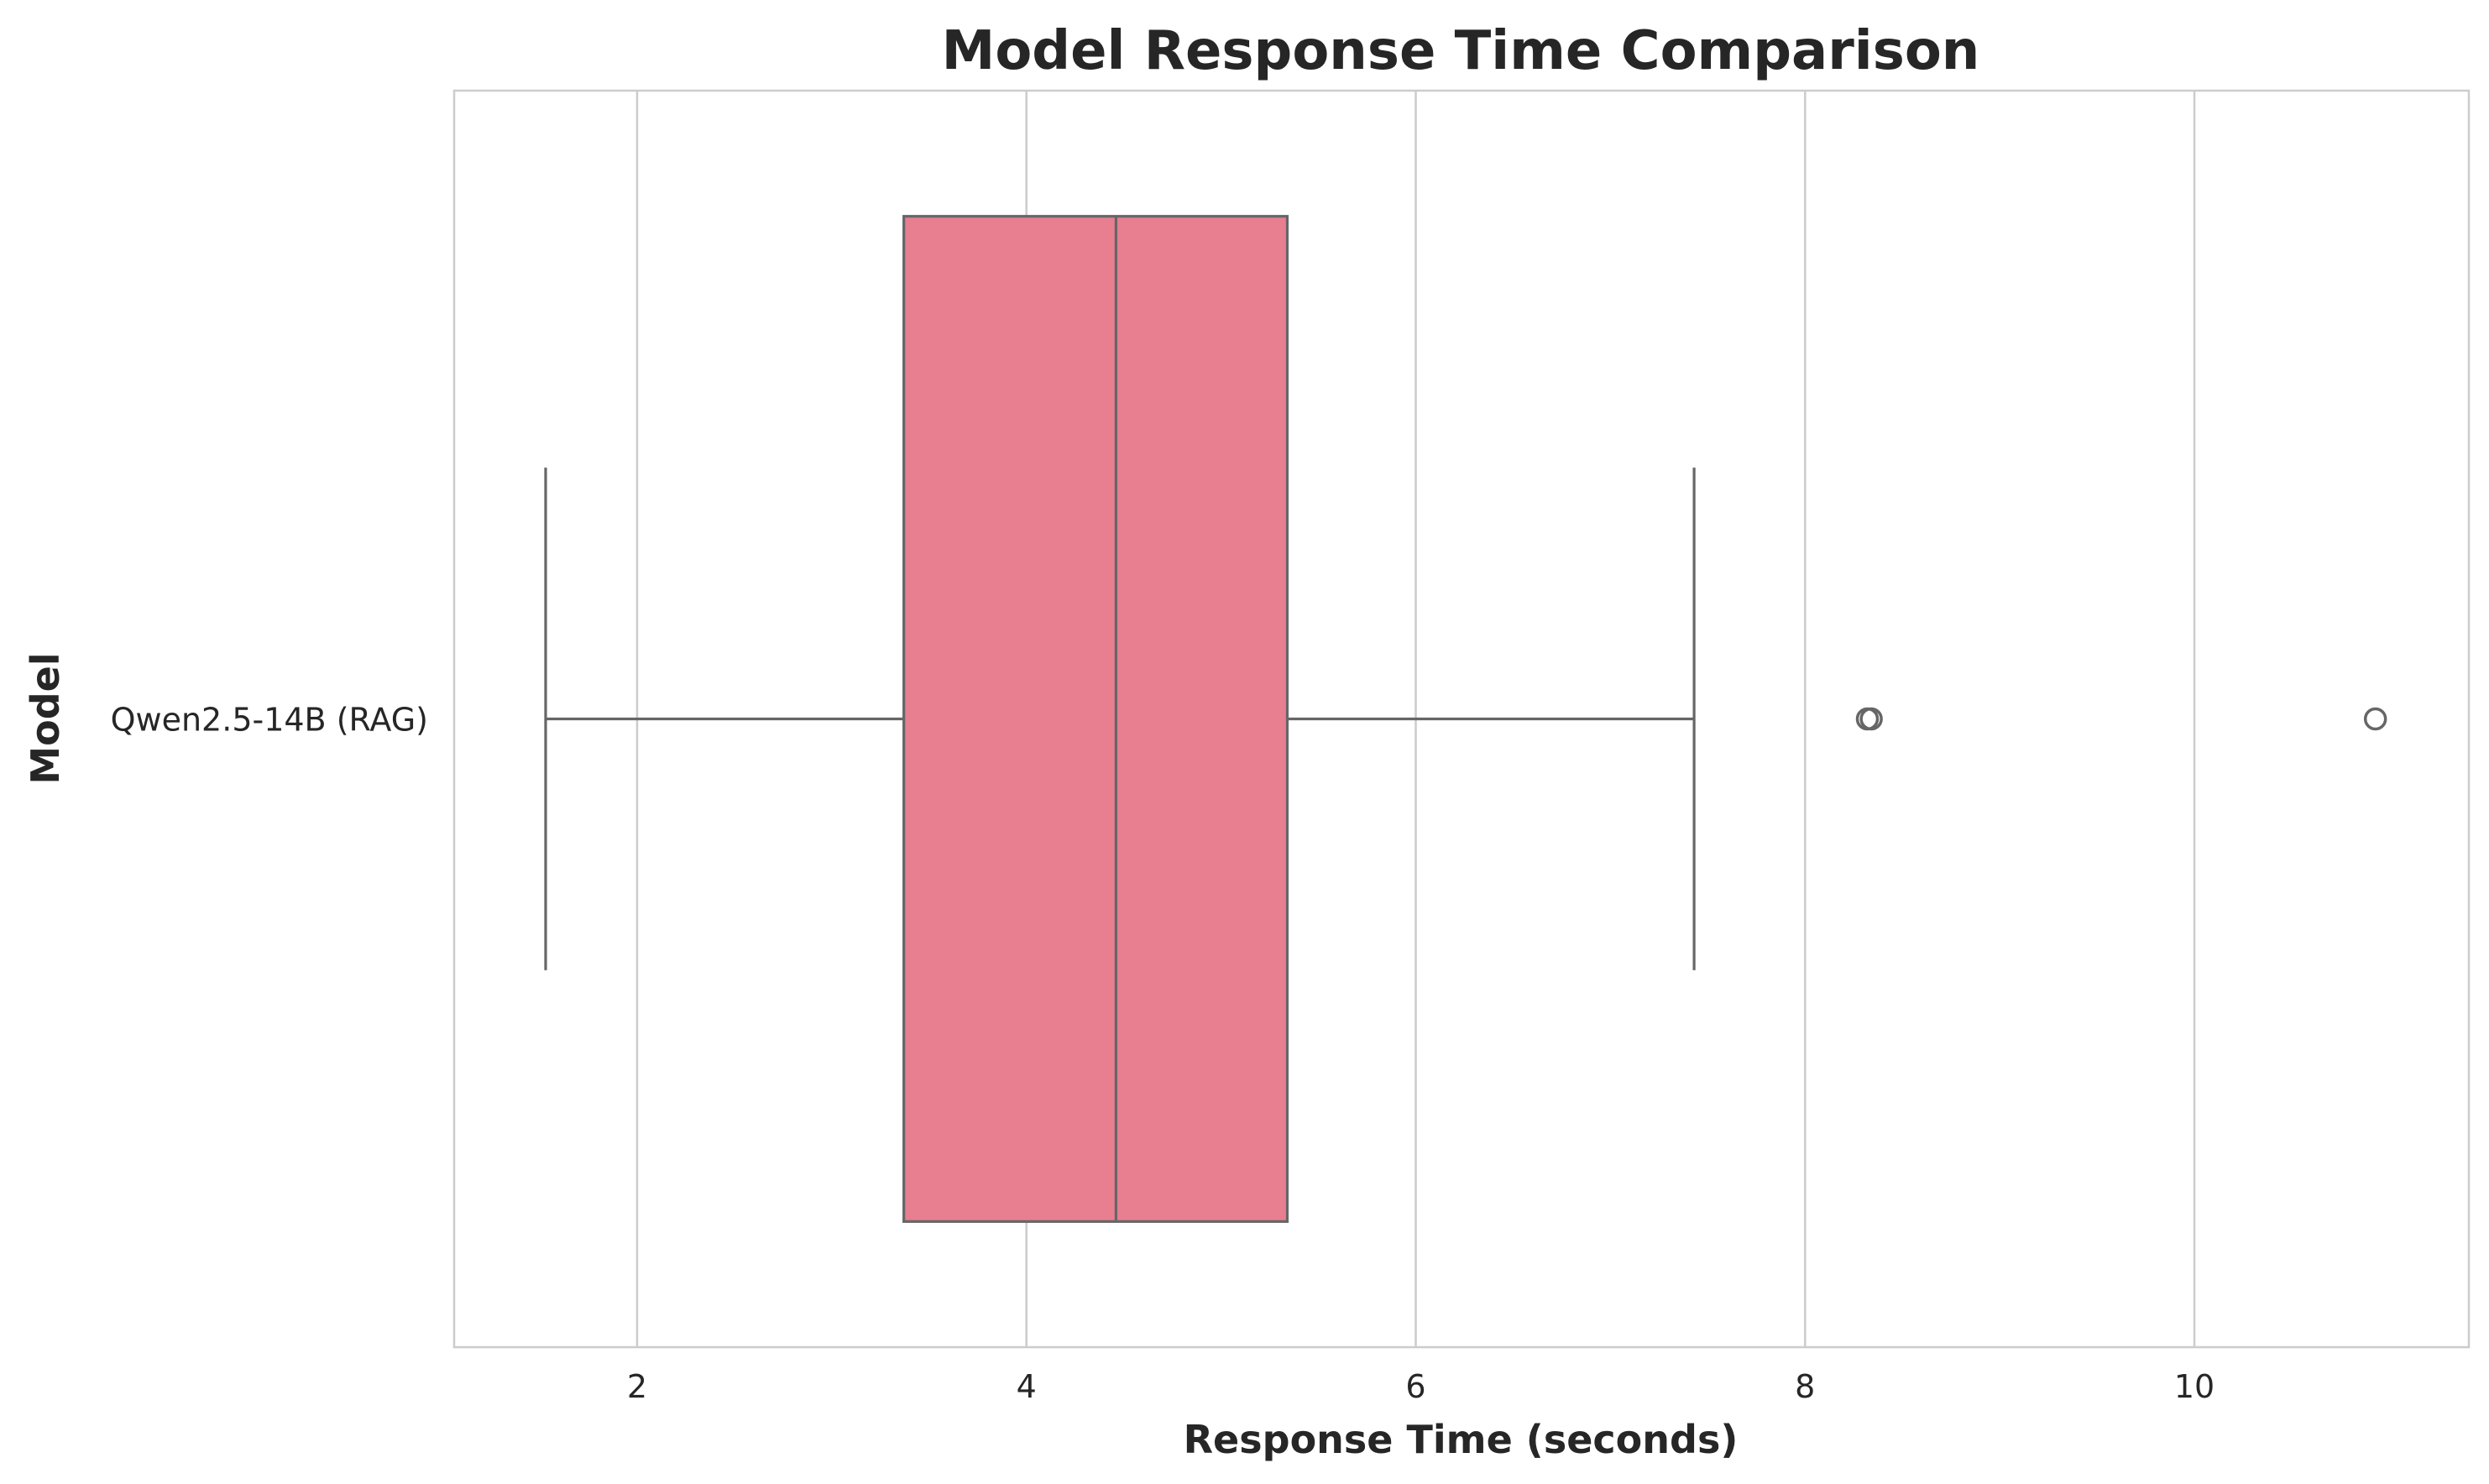  Describe the element at coordinates (1027, 1386) in the screenshot. I see `x-tick-label: 4` at that location.